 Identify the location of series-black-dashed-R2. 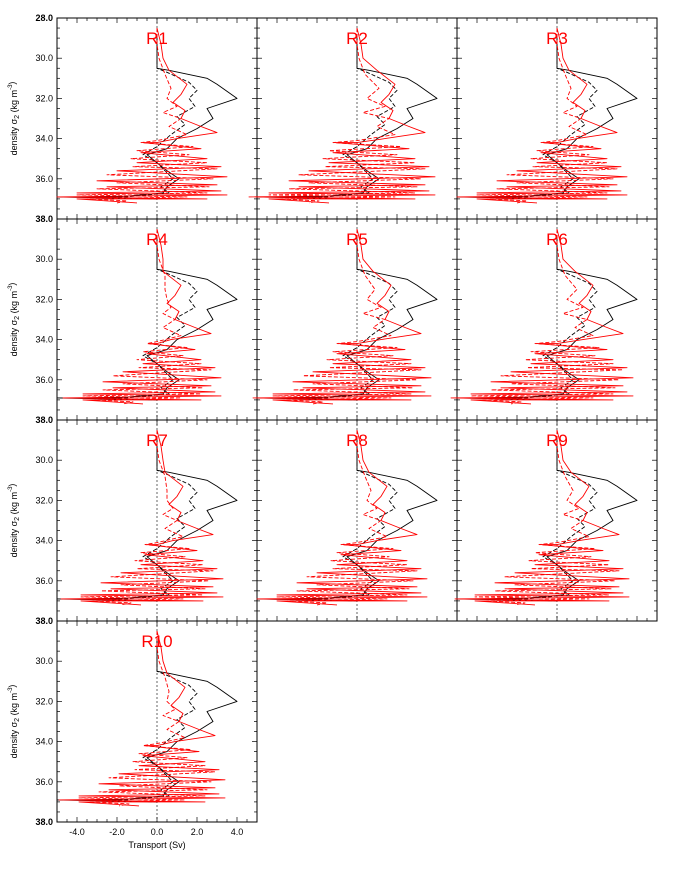
(342, 118).